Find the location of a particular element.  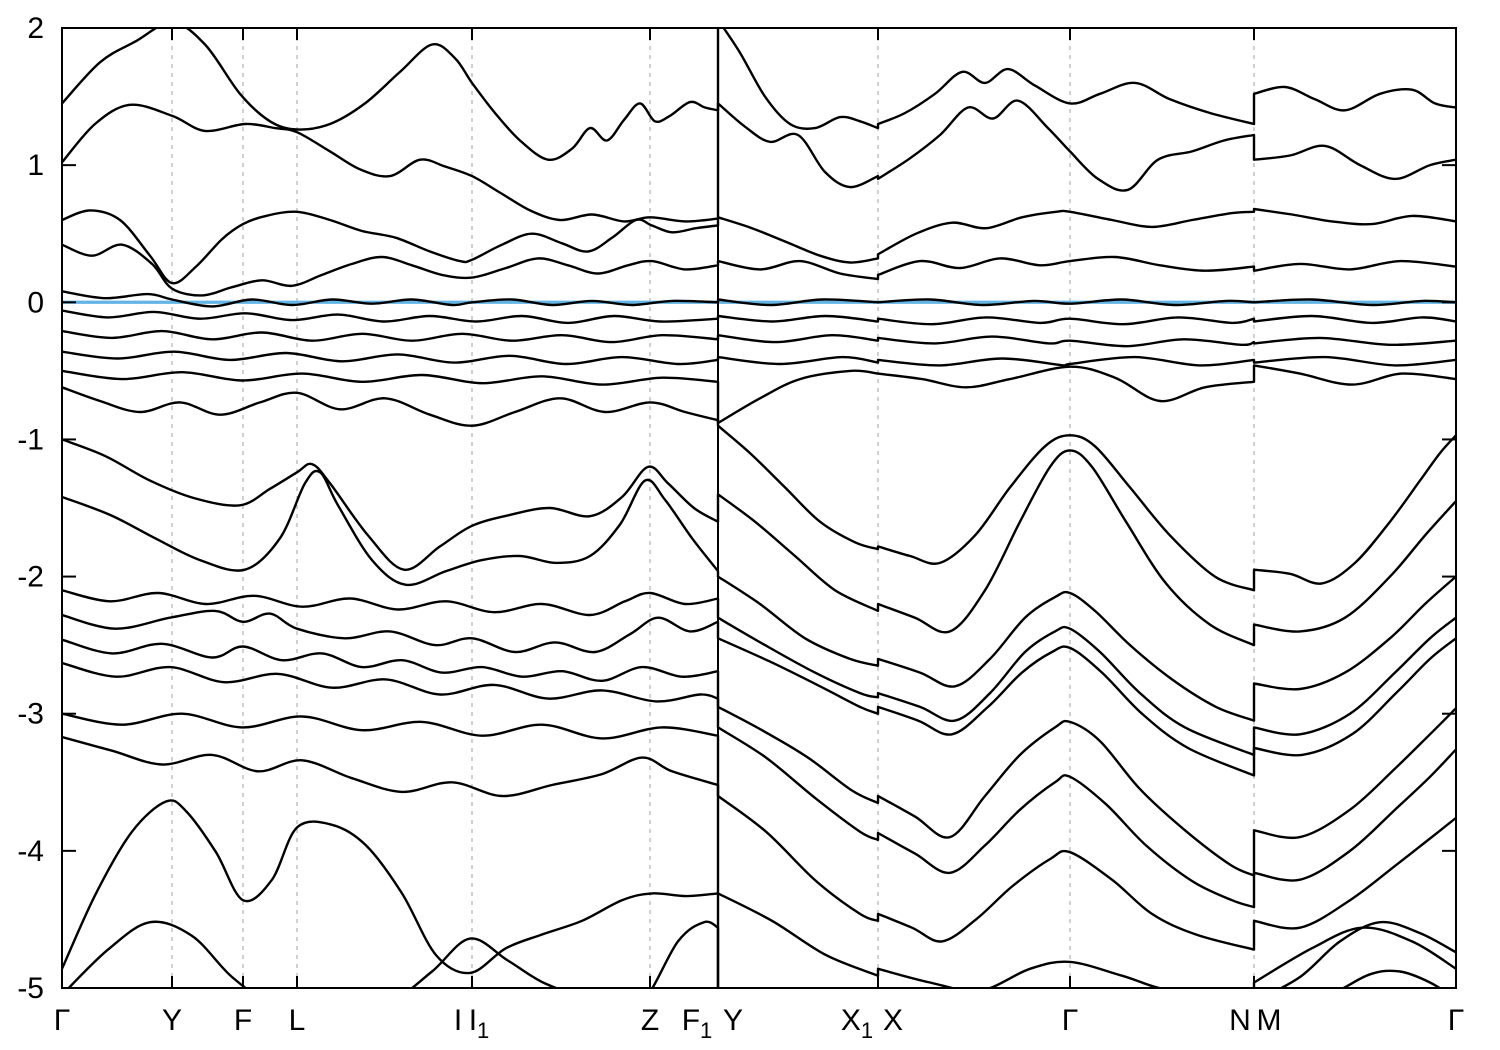

kpoint-label: I is located at coordinates (458, 1020).